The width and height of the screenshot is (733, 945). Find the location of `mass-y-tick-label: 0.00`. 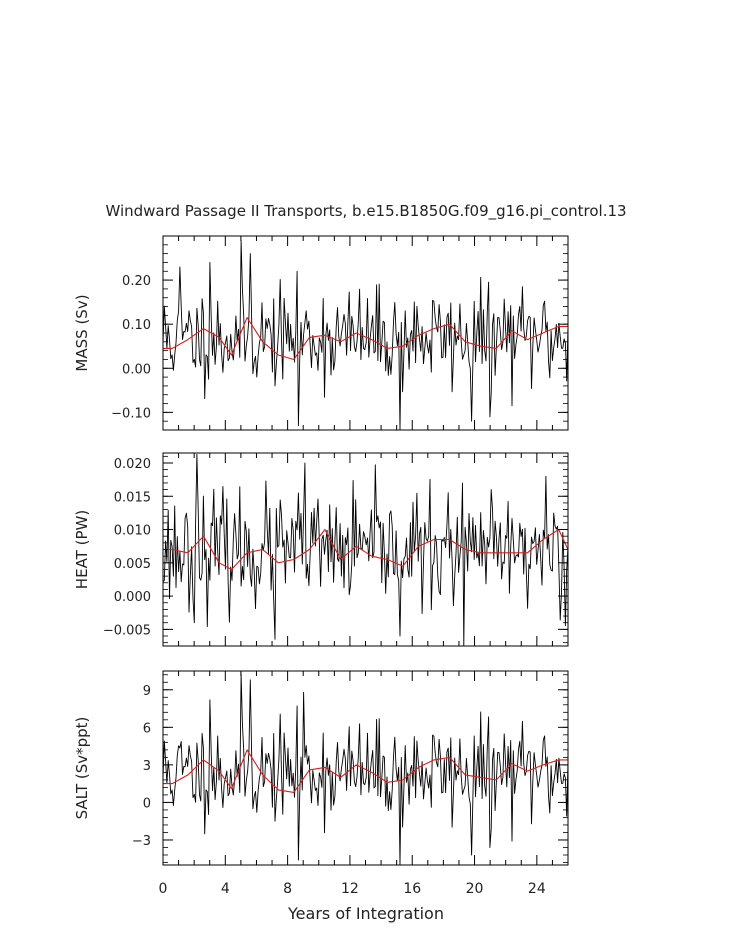

mass-y-tick-label: 0.00 is located at coordinates (136, 369).